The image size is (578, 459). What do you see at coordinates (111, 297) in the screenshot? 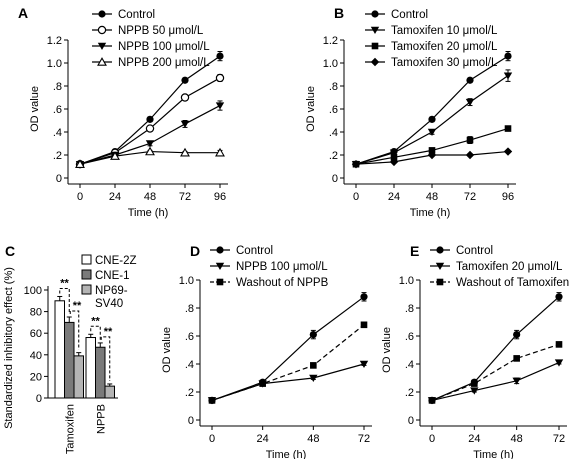
I see `legend-label: NP69-SV40` at bounding box center [111, 297].